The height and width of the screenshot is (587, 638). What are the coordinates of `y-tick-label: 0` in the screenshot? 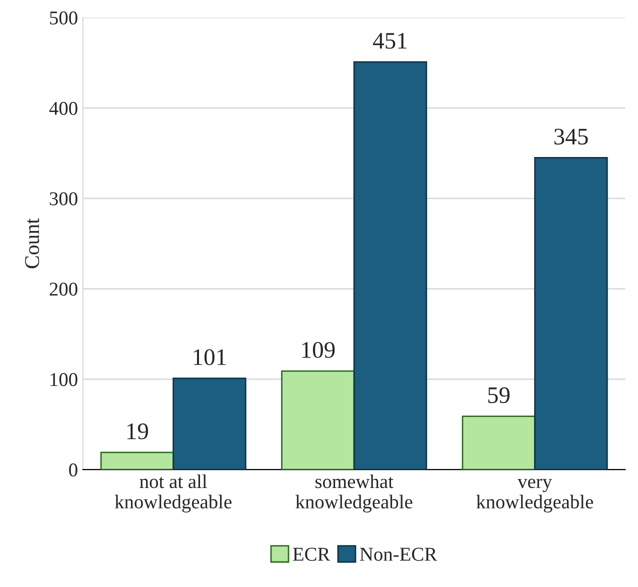 It's located at (73, 470).